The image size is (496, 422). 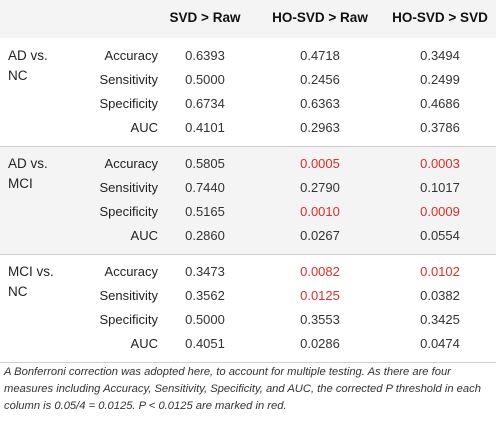 What do you see at coordinates (205, 127) in the screenshot?
I see `p-value: 0.4101` at bounding box center [205, 127].